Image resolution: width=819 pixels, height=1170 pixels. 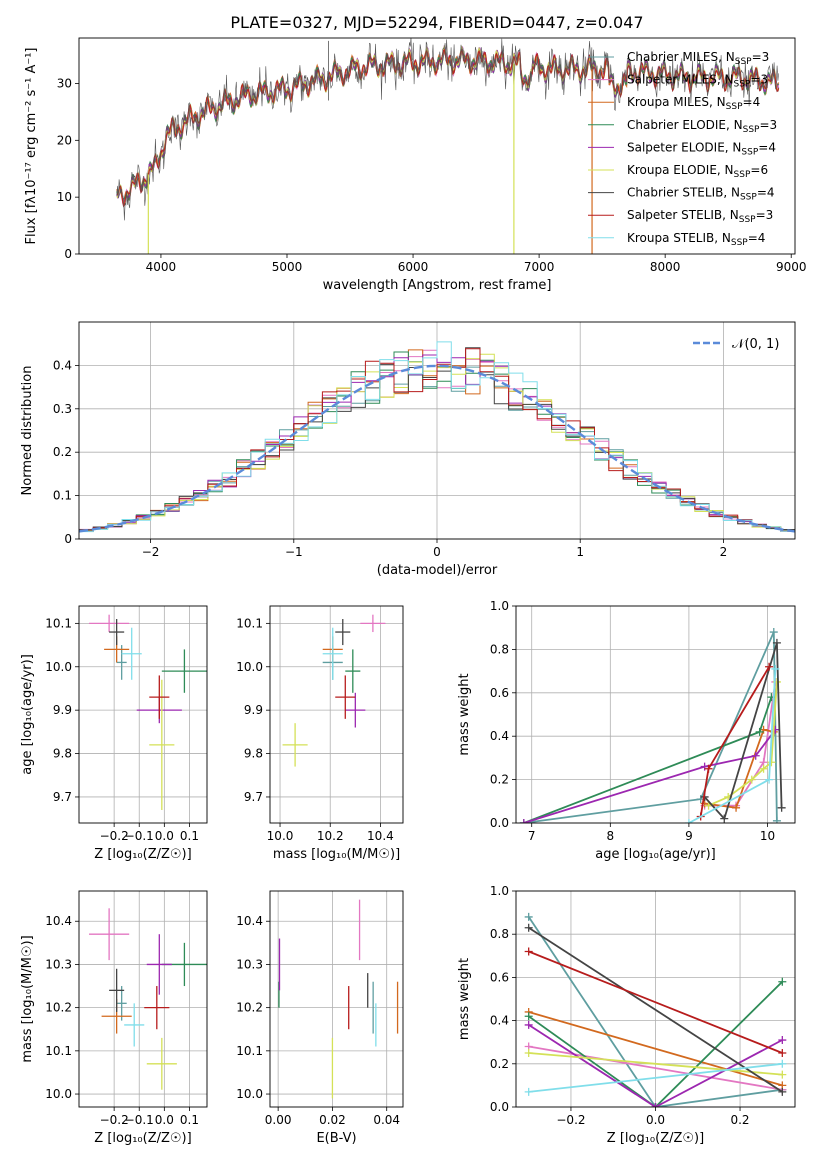 What do you see at coordinates (499, 606) in the screenshot?
I see `y-tick-label: 1.0` at bounding box center [499, 606].